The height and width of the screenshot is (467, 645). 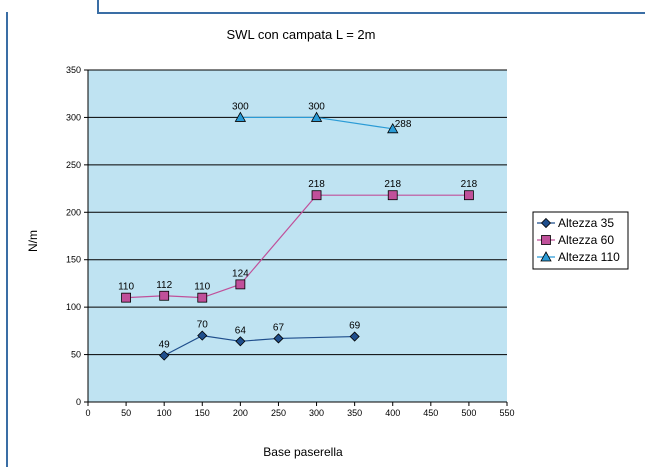 I want to click on data-label: 69, so click(x=355, y=326).